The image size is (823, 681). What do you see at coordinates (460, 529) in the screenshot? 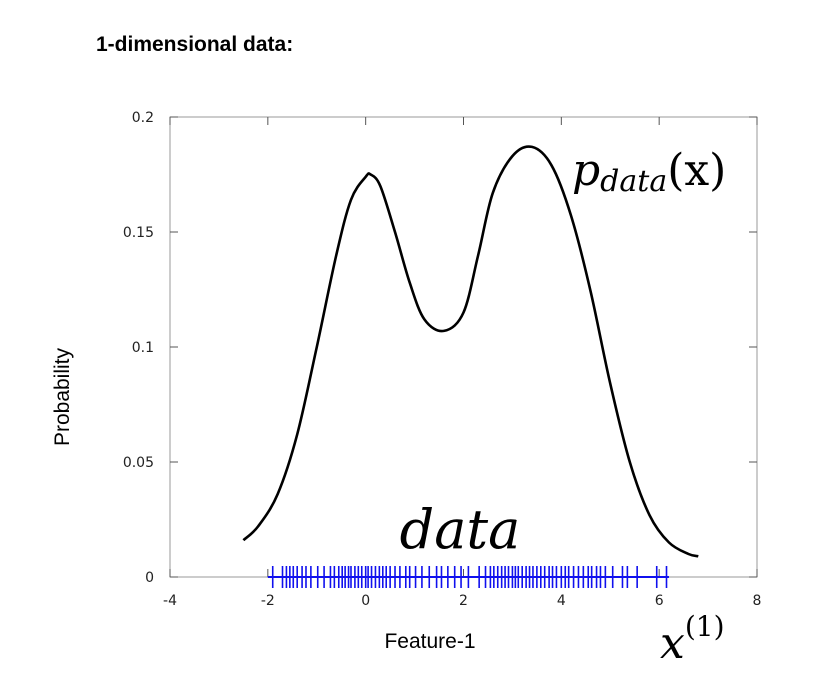
I see `rug-label: data` at bounding box center [460, 529].